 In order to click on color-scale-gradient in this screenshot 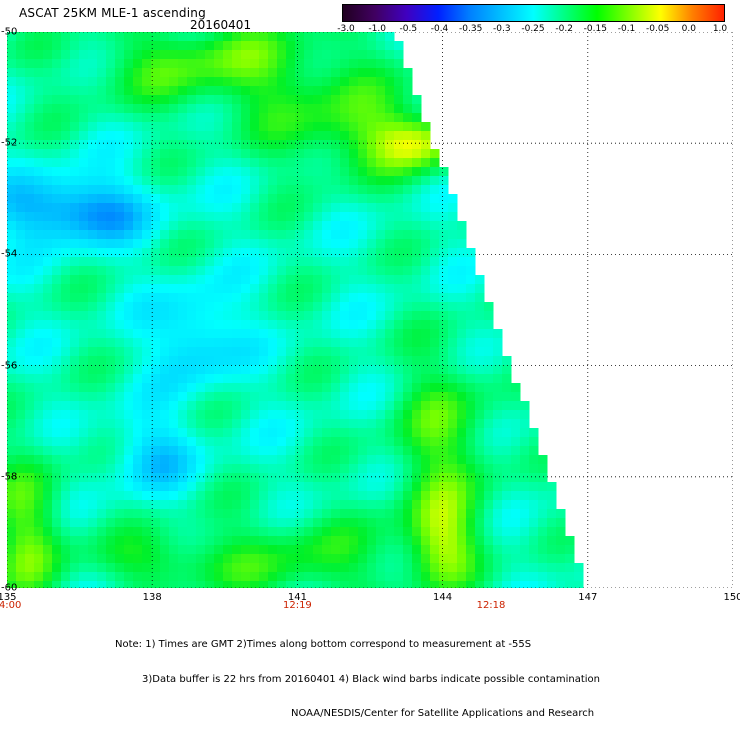, I will do `click(533, 13)`.